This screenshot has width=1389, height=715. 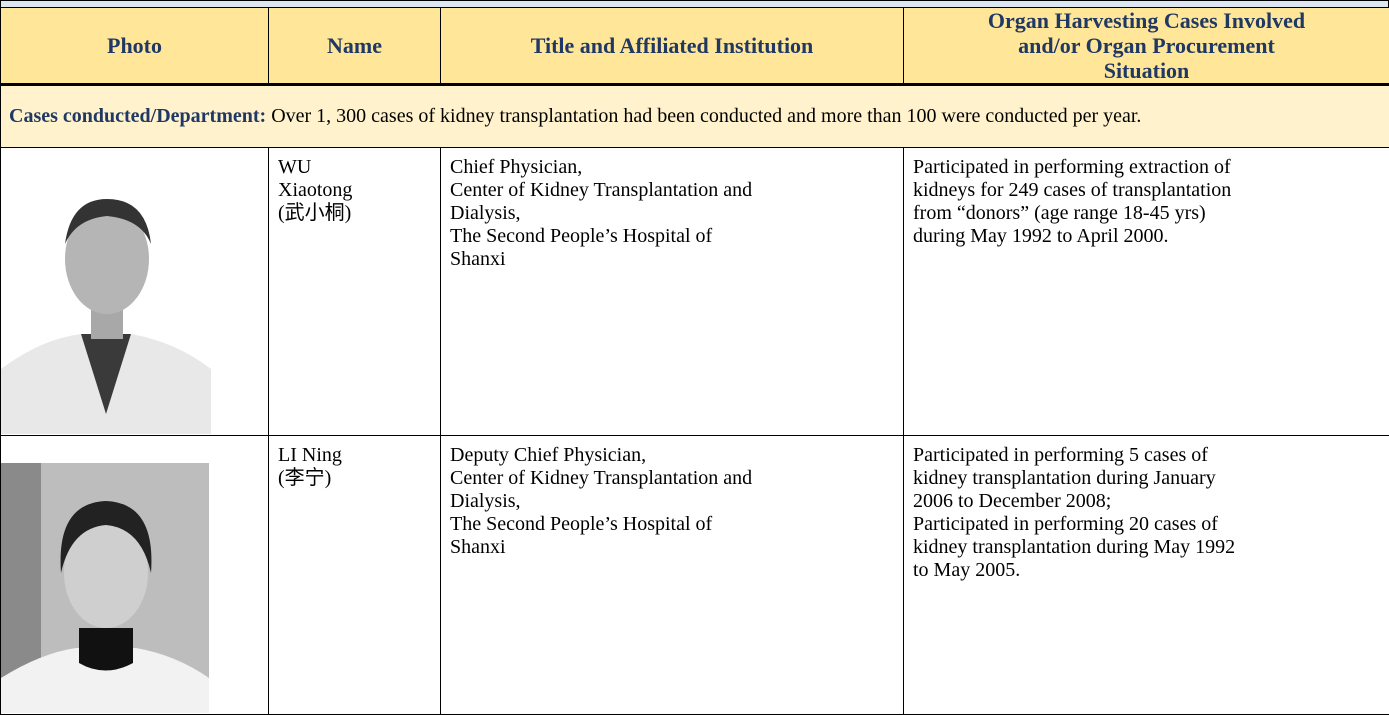 I want to click on name-line: LI Ning, so click(x=354, y=455).